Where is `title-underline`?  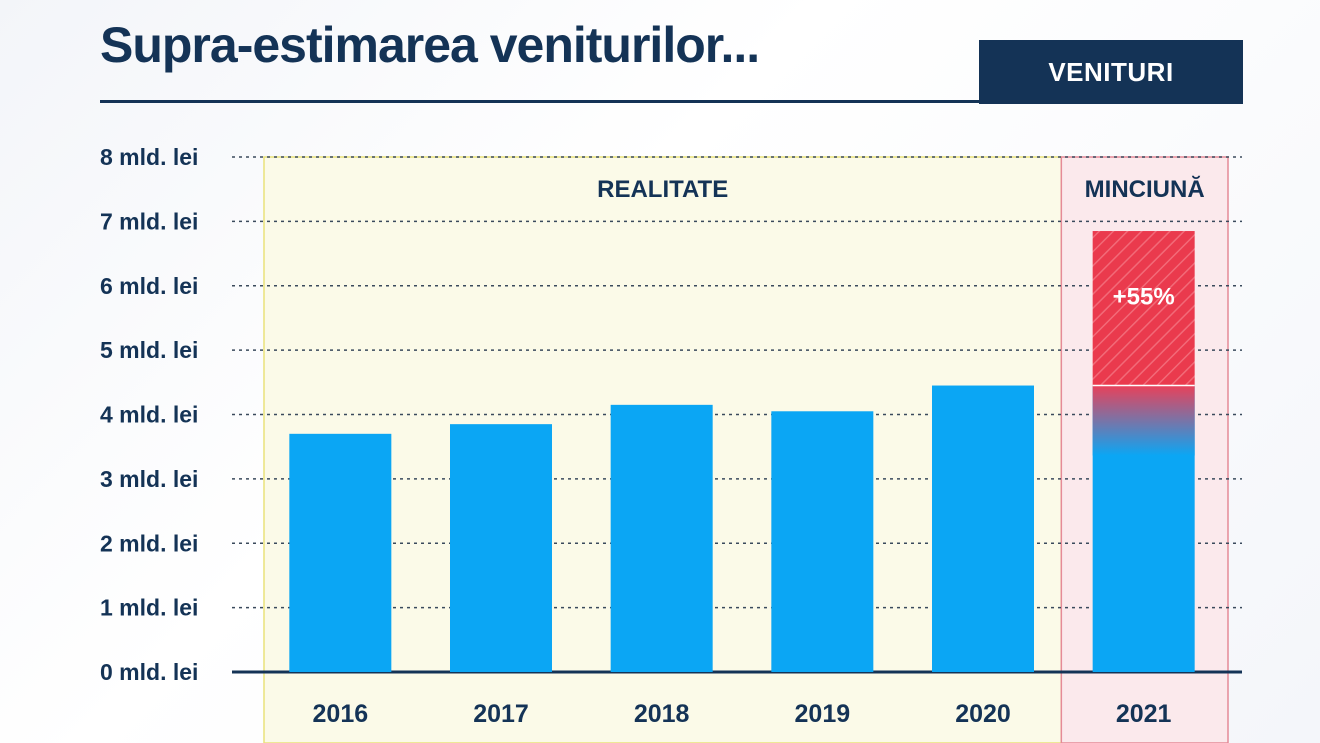 title-underline is located at coordinates (671, 101).